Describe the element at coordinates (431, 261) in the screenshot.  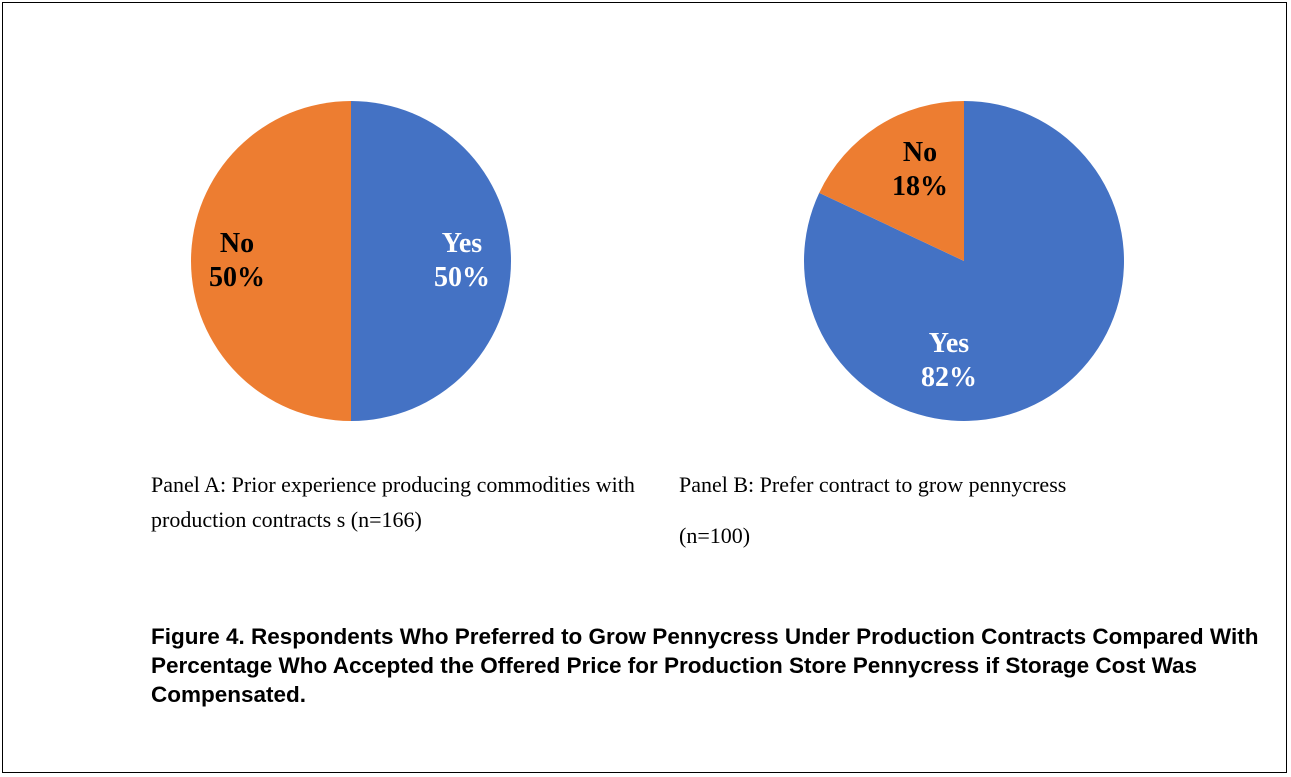
I see `panel-a-slice-yes` at that location.